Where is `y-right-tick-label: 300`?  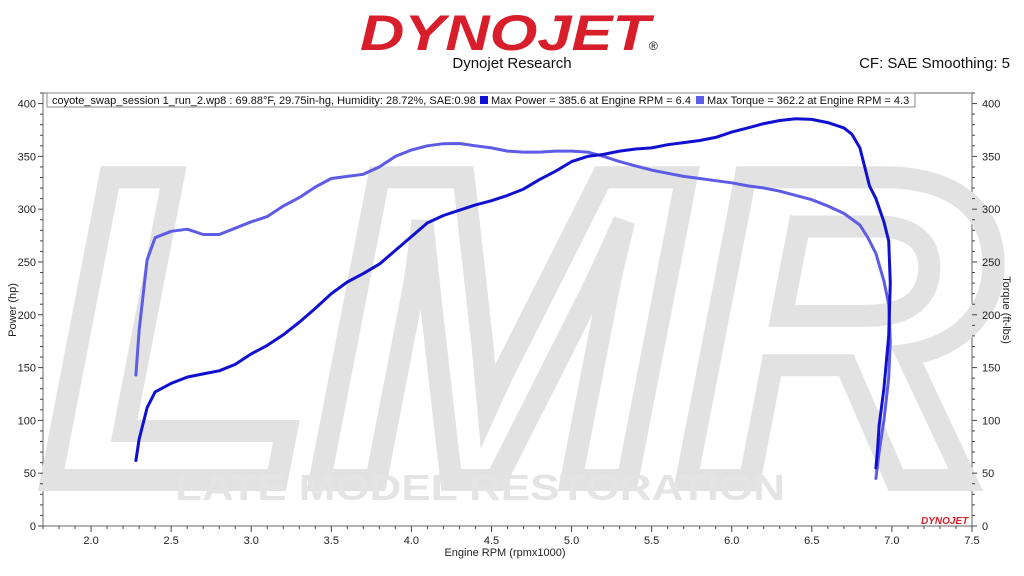
y-right-tick-label: 300 is located at coordinates (991, 210).